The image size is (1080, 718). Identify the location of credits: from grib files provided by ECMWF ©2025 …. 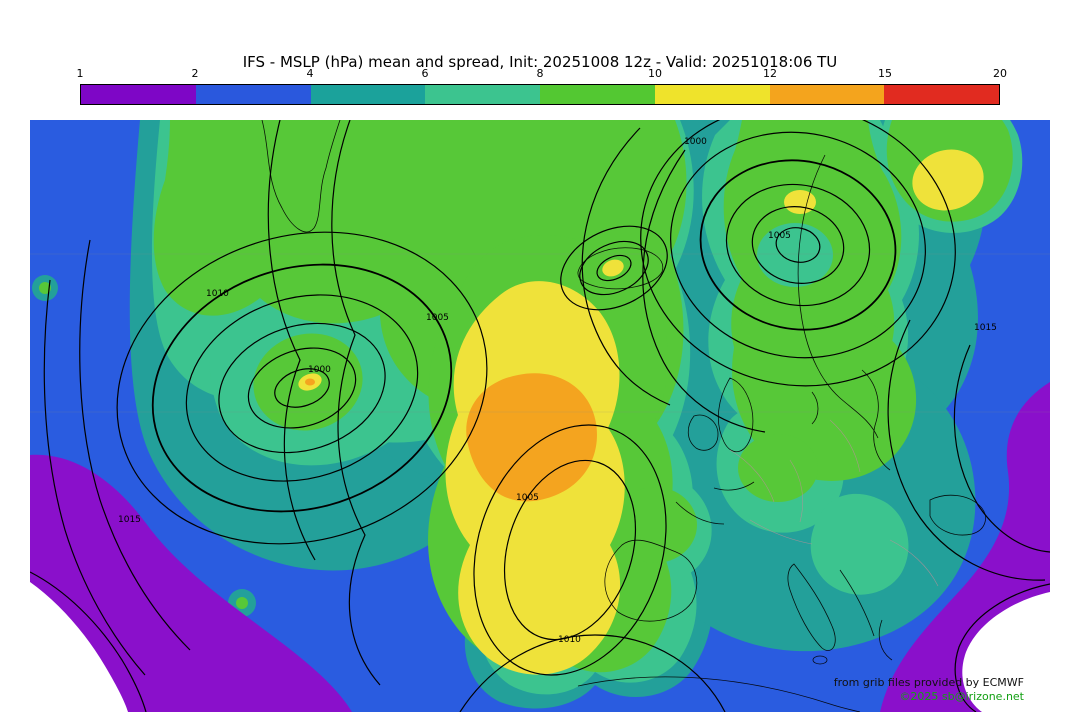
(929, 690).